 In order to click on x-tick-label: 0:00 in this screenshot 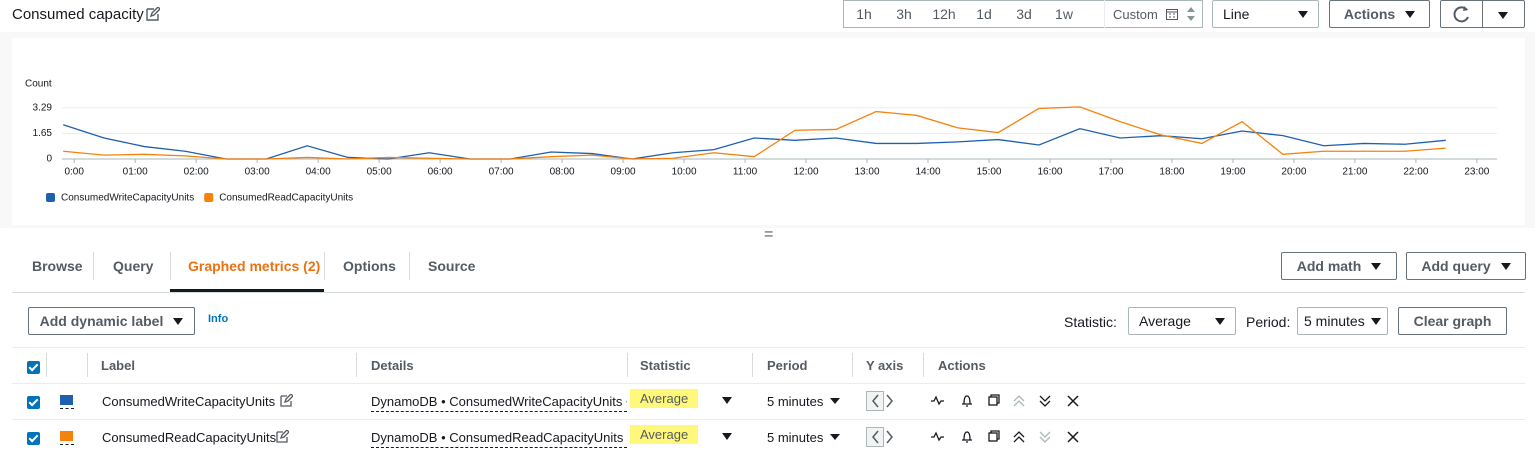, I will do `click(74, 172)`.